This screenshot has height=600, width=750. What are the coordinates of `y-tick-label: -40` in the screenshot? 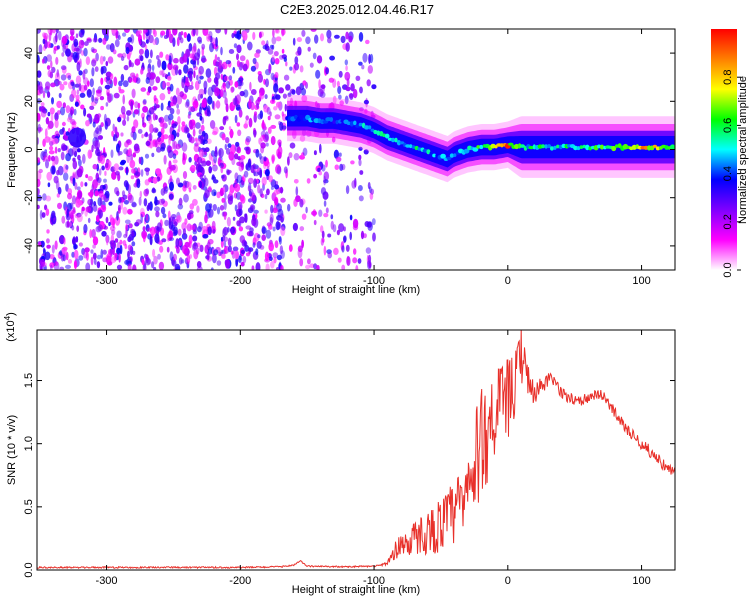 It's located at (29, 246).